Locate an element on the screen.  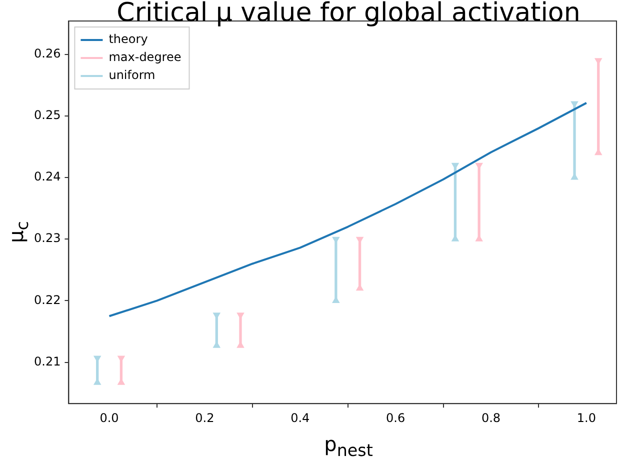
y-tick-label: 0.24 is located at coordinates (47, 177).